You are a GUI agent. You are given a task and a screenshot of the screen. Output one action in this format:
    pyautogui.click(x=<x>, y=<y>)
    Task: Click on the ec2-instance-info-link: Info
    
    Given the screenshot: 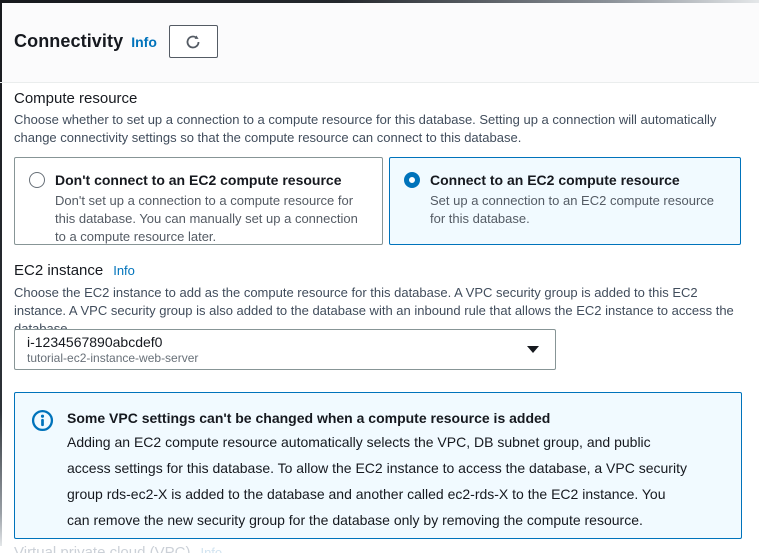 What is the action you would take?
    pyautogui.click(x=124, y=270)
    